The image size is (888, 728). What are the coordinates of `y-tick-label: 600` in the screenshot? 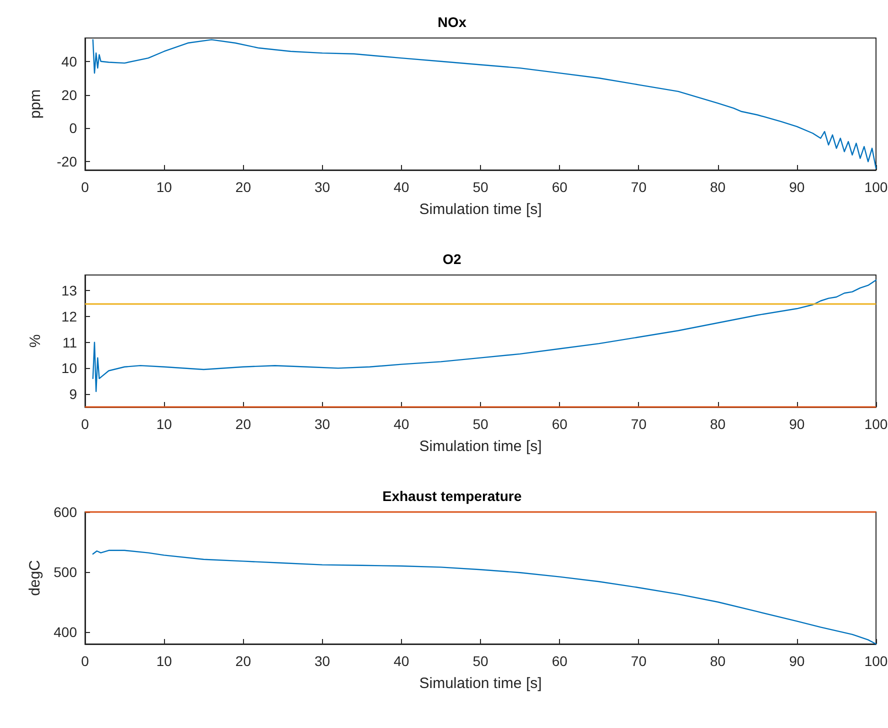 It's located at (66, 512).